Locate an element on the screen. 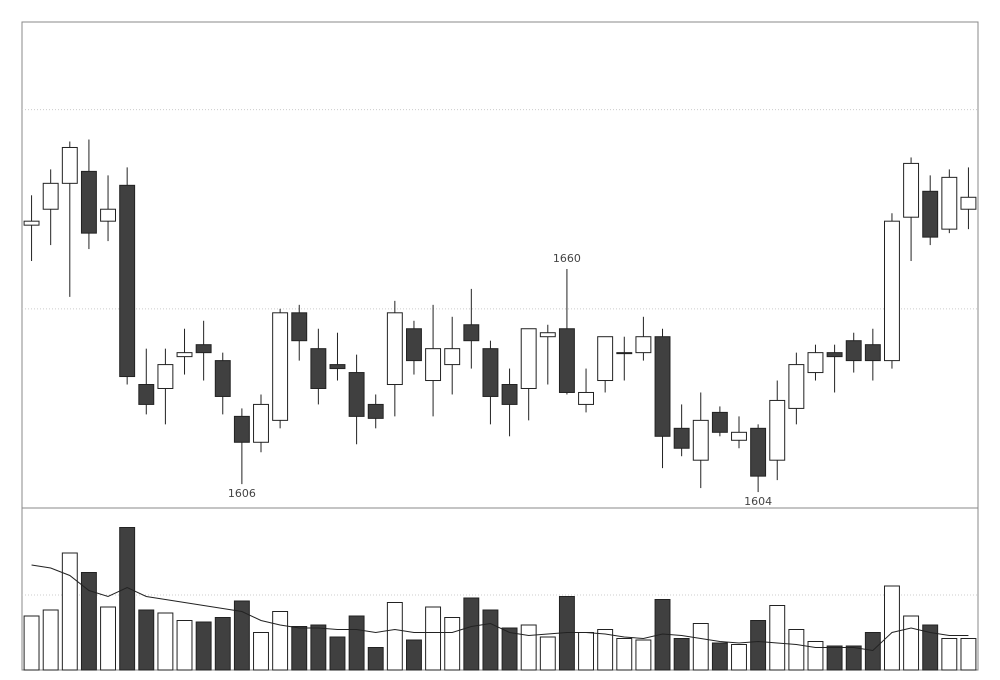 The height and width of the screenshot is (680, 1000). price-annotation: 1606 is located at coordinates (242, 493).